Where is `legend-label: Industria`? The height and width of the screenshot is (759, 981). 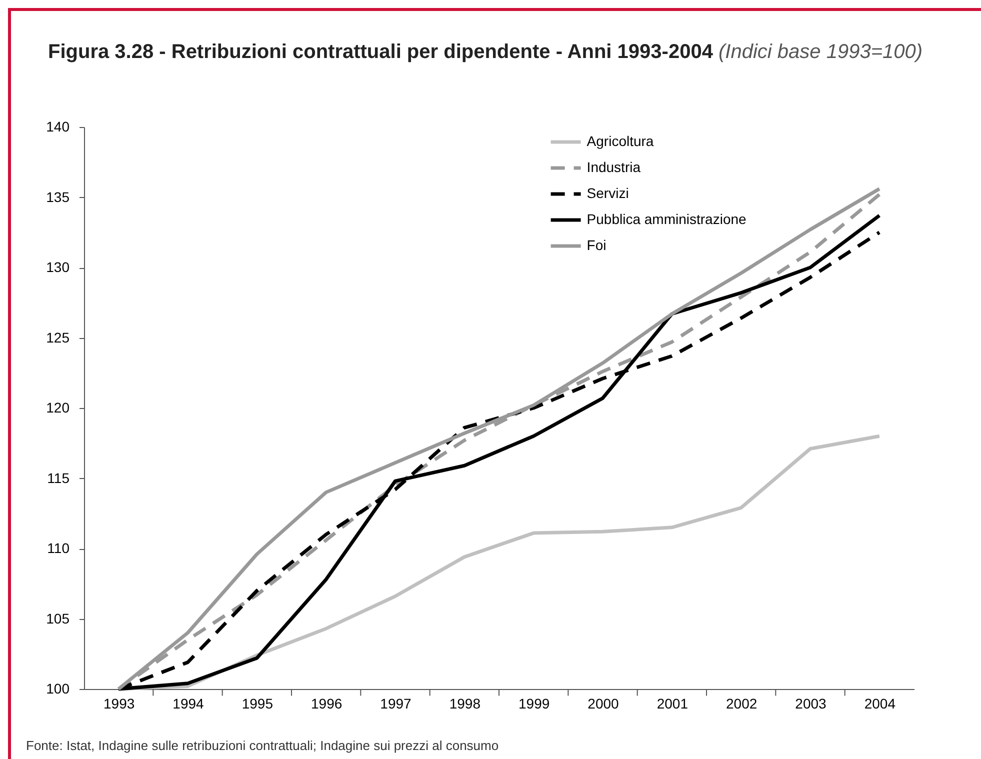 legend-label: Industria is located at coordinates (613, 167).